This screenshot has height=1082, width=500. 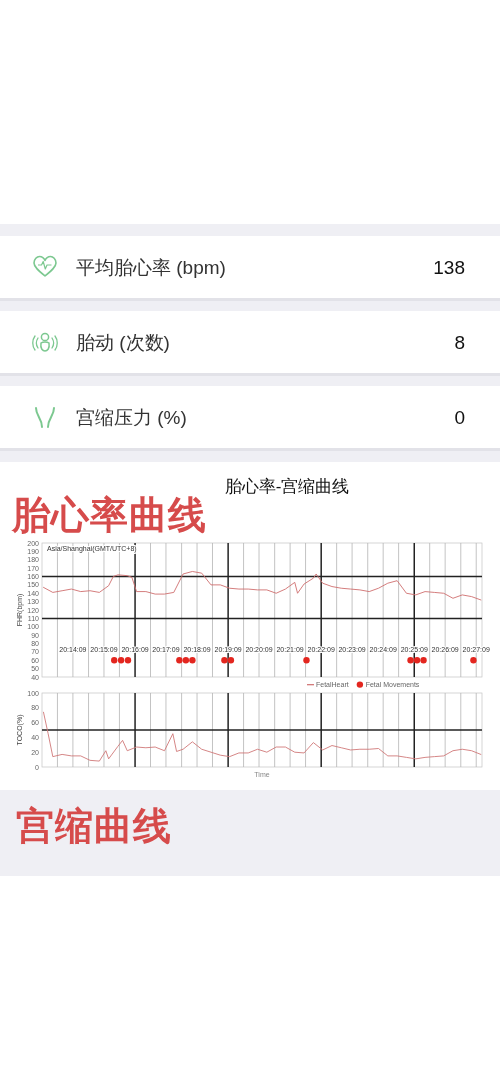 What do you see at coordinates (459, 417) in the screenshot?
I see `data-label: 0` at bounding box center [459, 417].